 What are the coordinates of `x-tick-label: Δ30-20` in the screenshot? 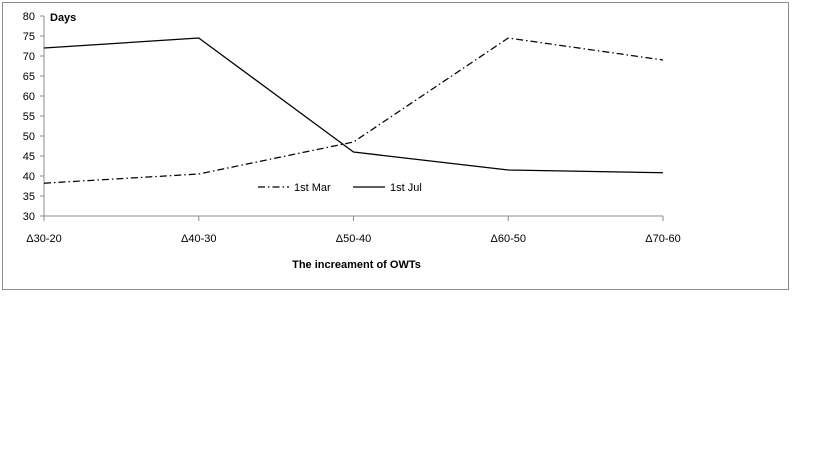 It's located at (43, 239).